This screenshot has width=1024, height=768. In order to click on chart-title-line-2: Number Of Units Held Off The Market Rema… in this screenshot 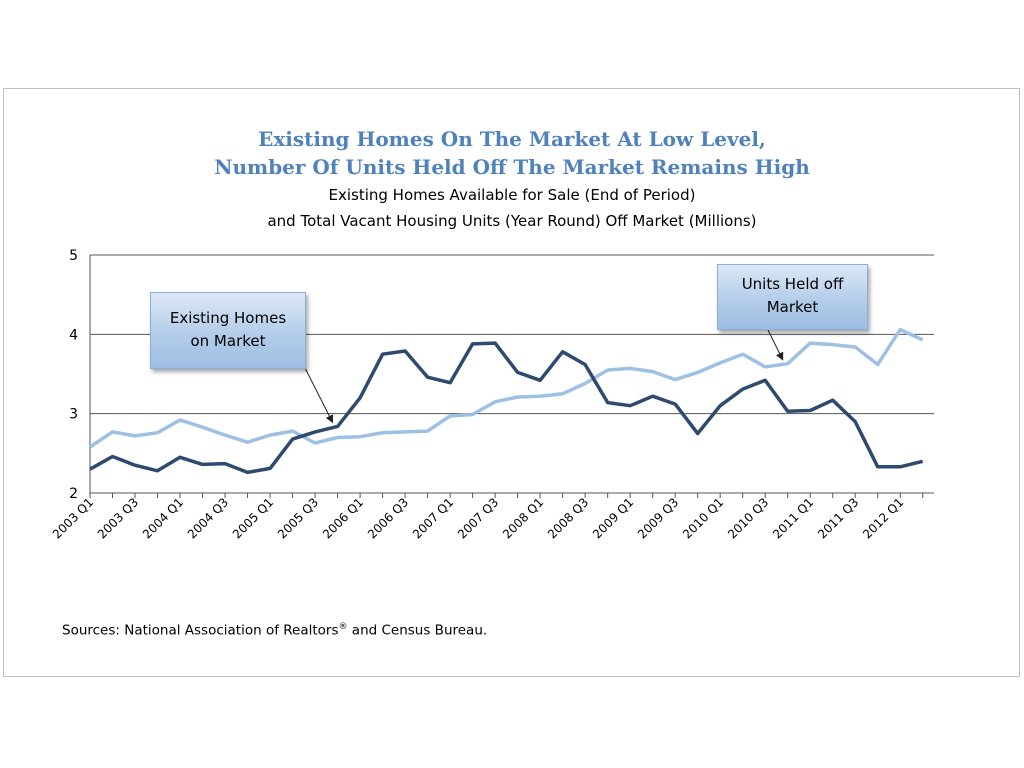, I will do `click(512, 167)`.